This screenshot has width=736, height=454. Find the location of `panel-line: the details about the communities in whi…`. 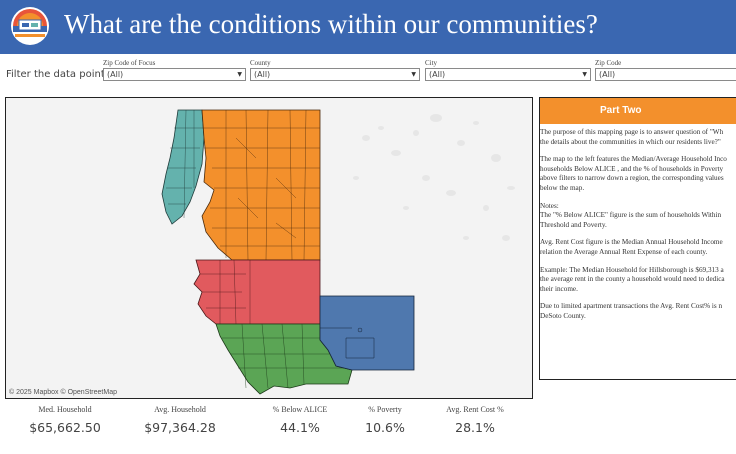

panel-line: the details about the communities in whi… is located at coordinates (630, 141).